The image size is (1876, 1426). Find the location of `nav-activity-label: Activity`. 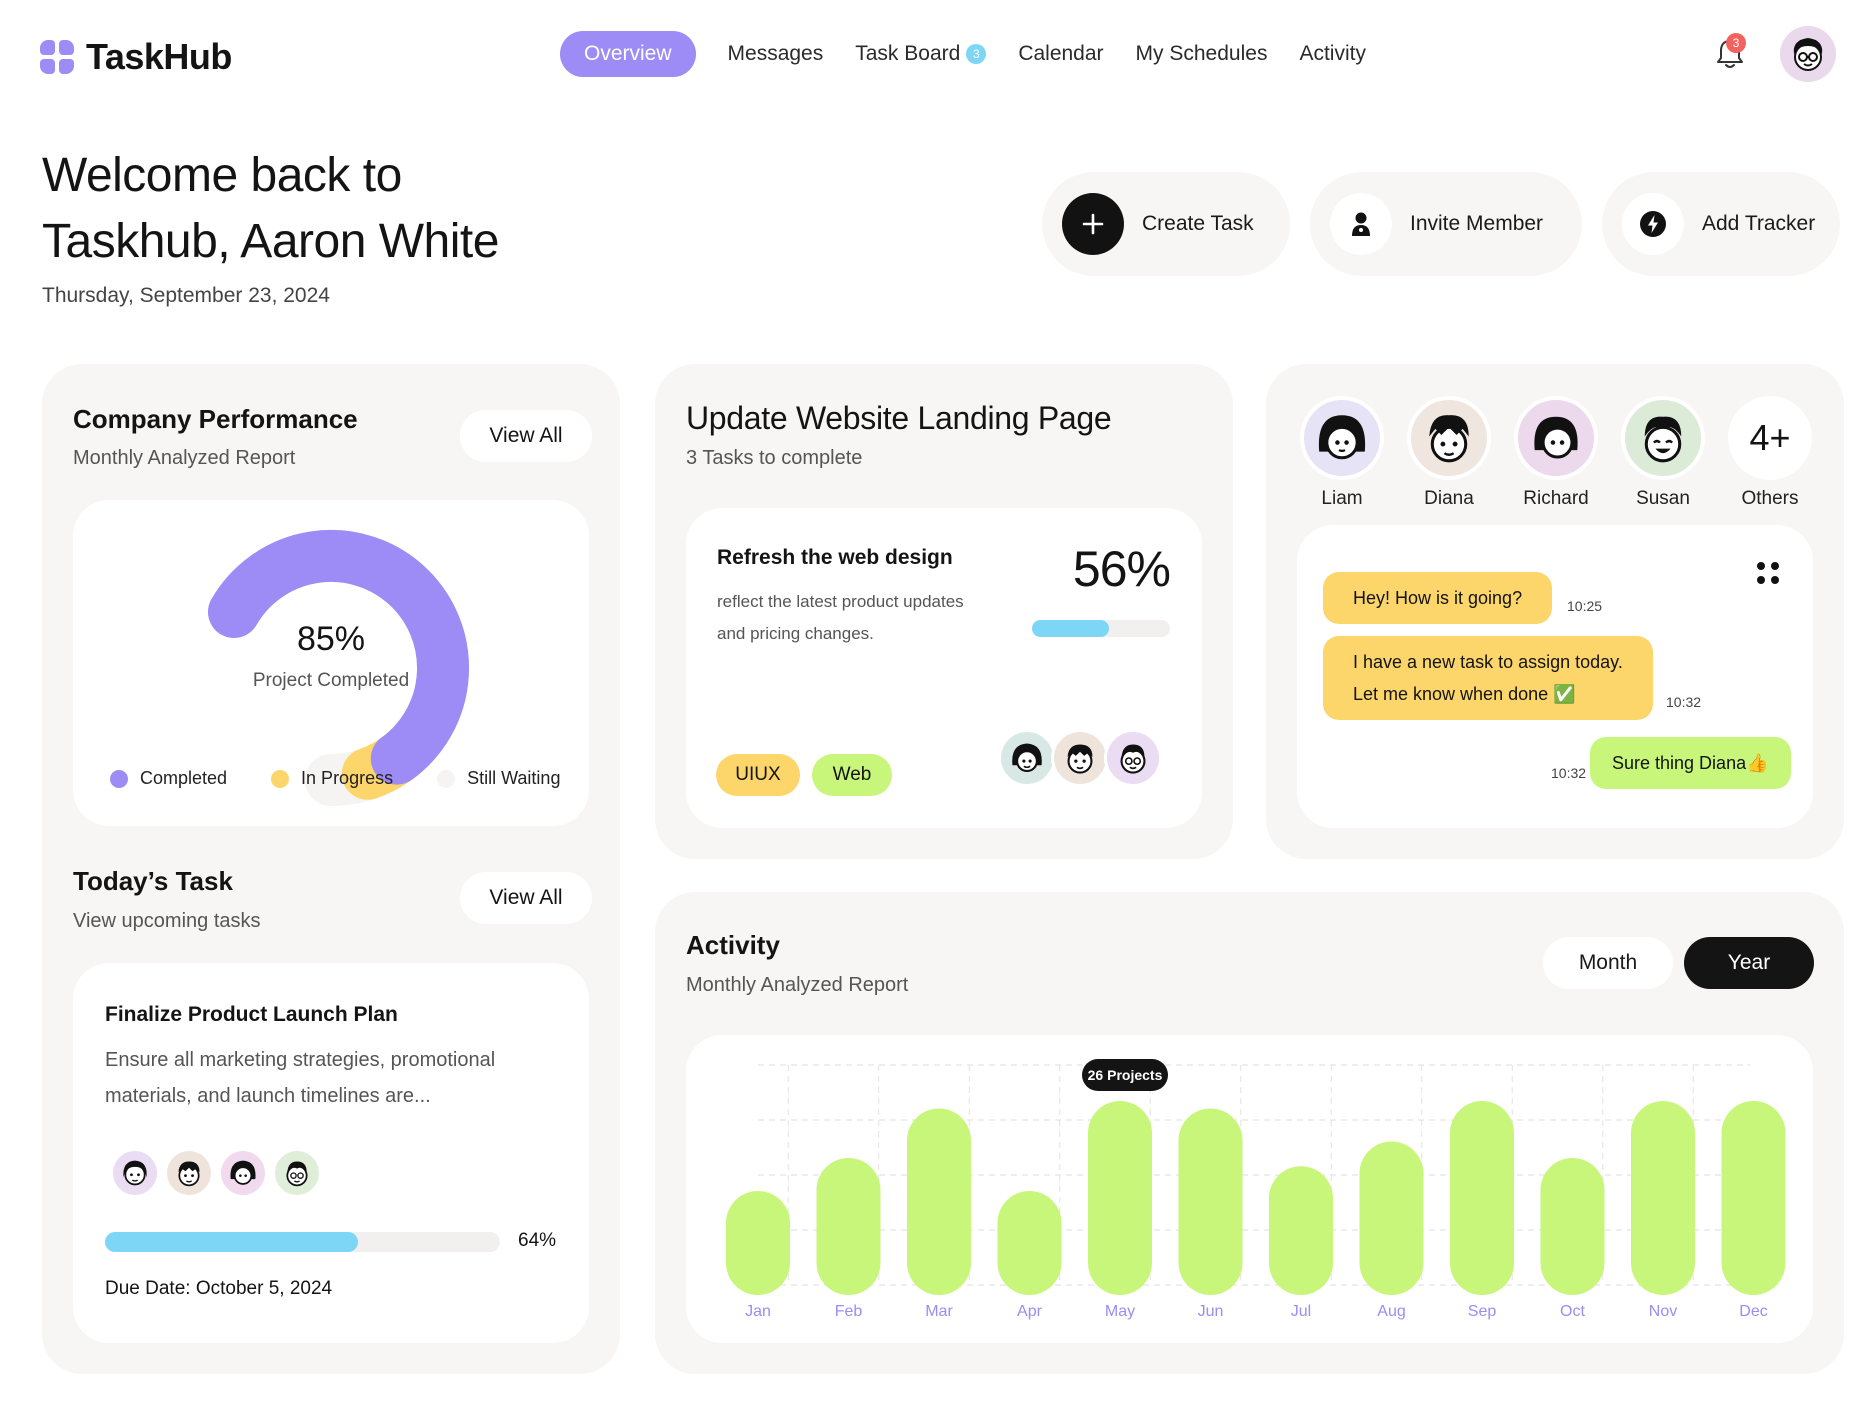

nav-activity-label: Activity is located at coordinates (1332, 53).